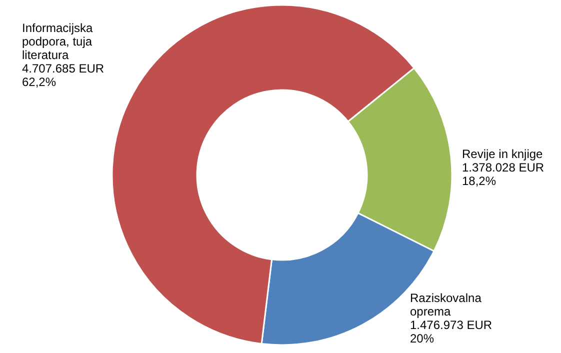 The image size is (561, 353). Describe the element at coordinates (446, 304) in the screenshot. I see `slice-label: Raziskovalna oprema` at that location.